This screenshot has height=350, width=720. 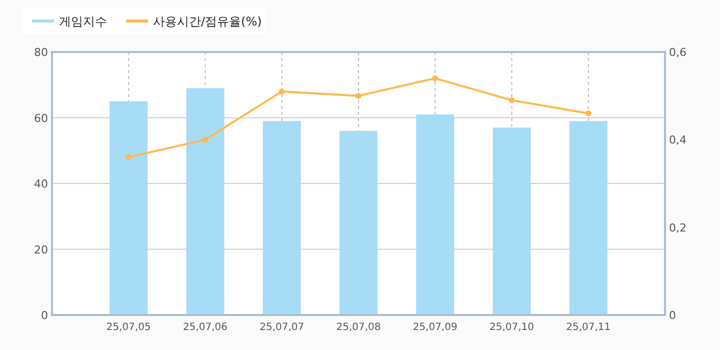 I want to click on y-tick-label: 80, so click(x=41, y=52).